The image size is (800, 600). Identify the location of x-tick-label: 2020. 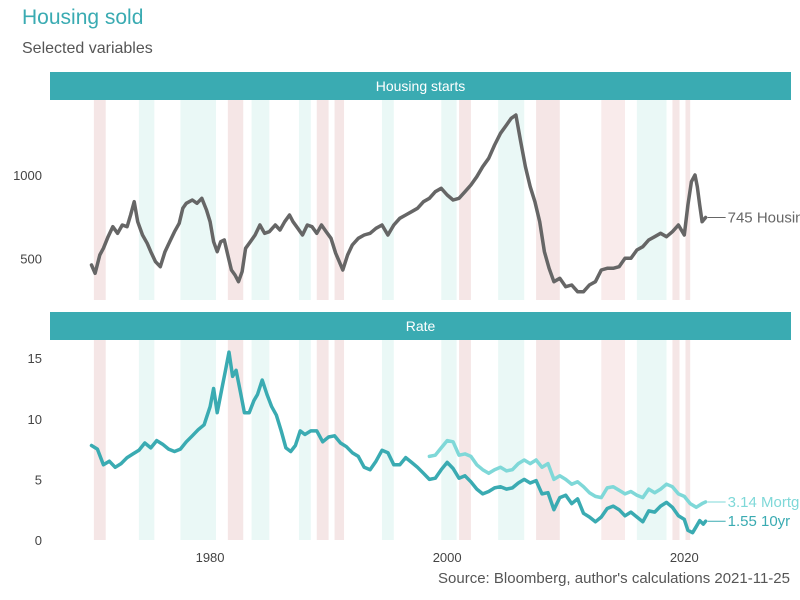
(684, 557).